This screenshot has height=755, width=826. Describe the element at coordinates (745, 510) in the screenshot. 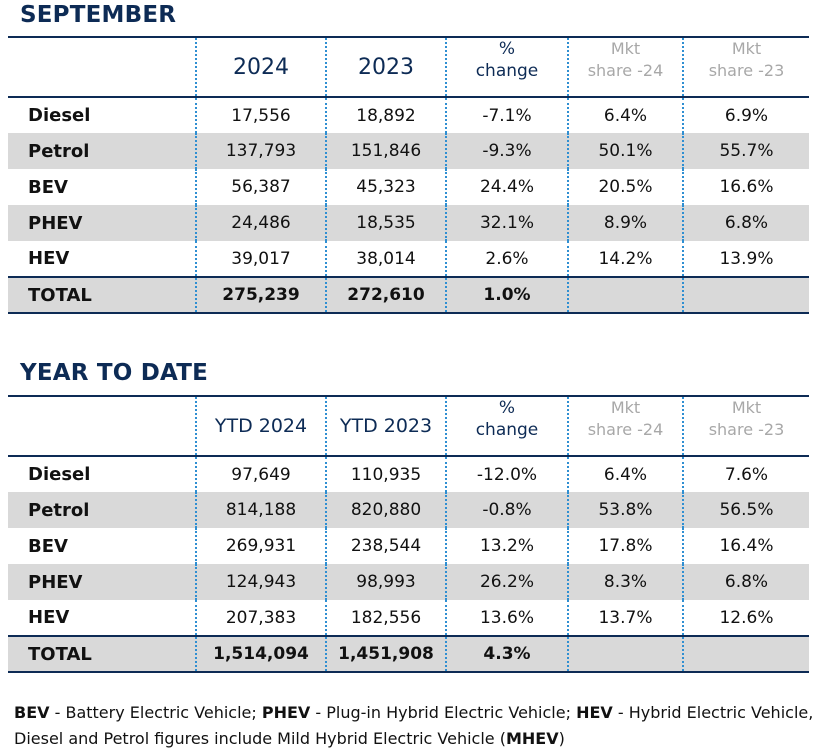

I see `cell-mkt2: 56.5%` at that location.